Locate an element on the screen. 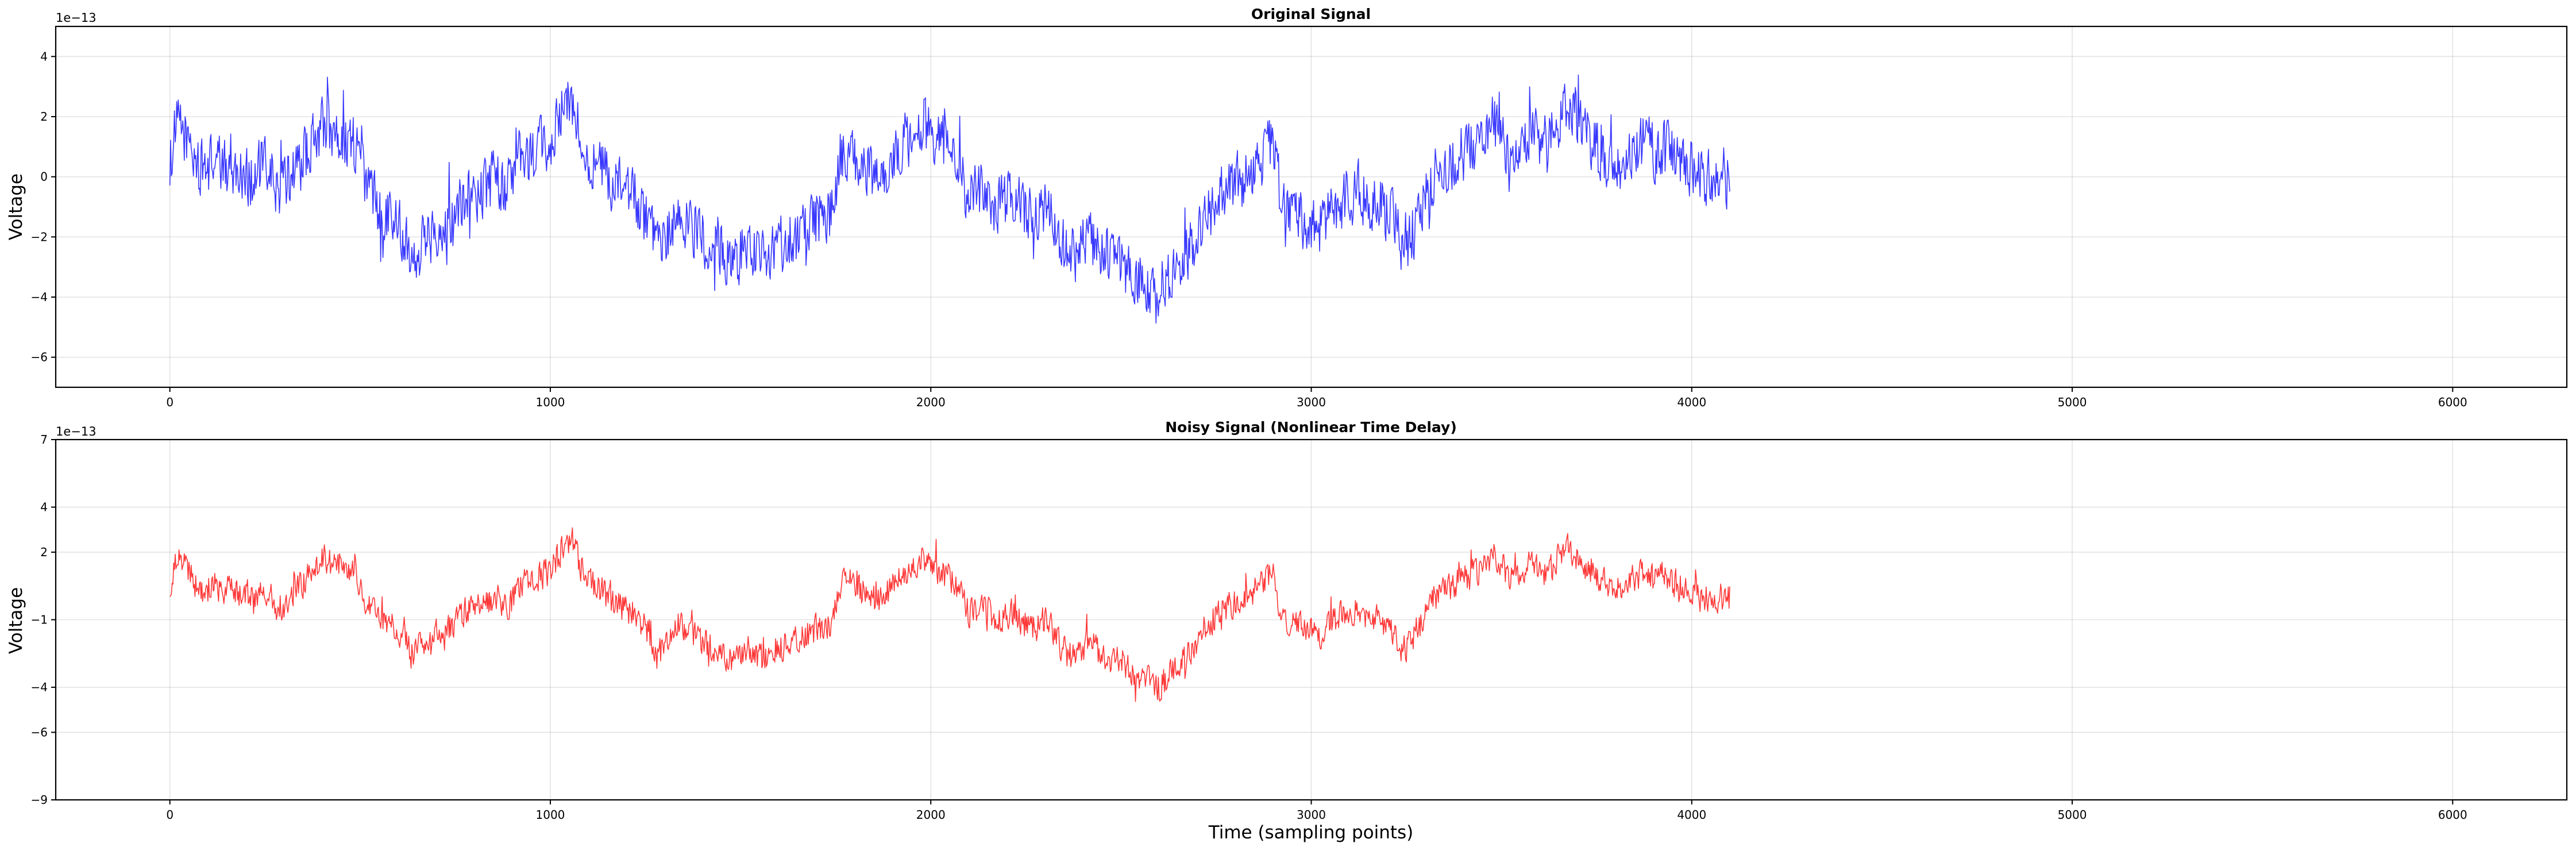  original-signal-title: Original Signal is located at coordinates (1311, 14).